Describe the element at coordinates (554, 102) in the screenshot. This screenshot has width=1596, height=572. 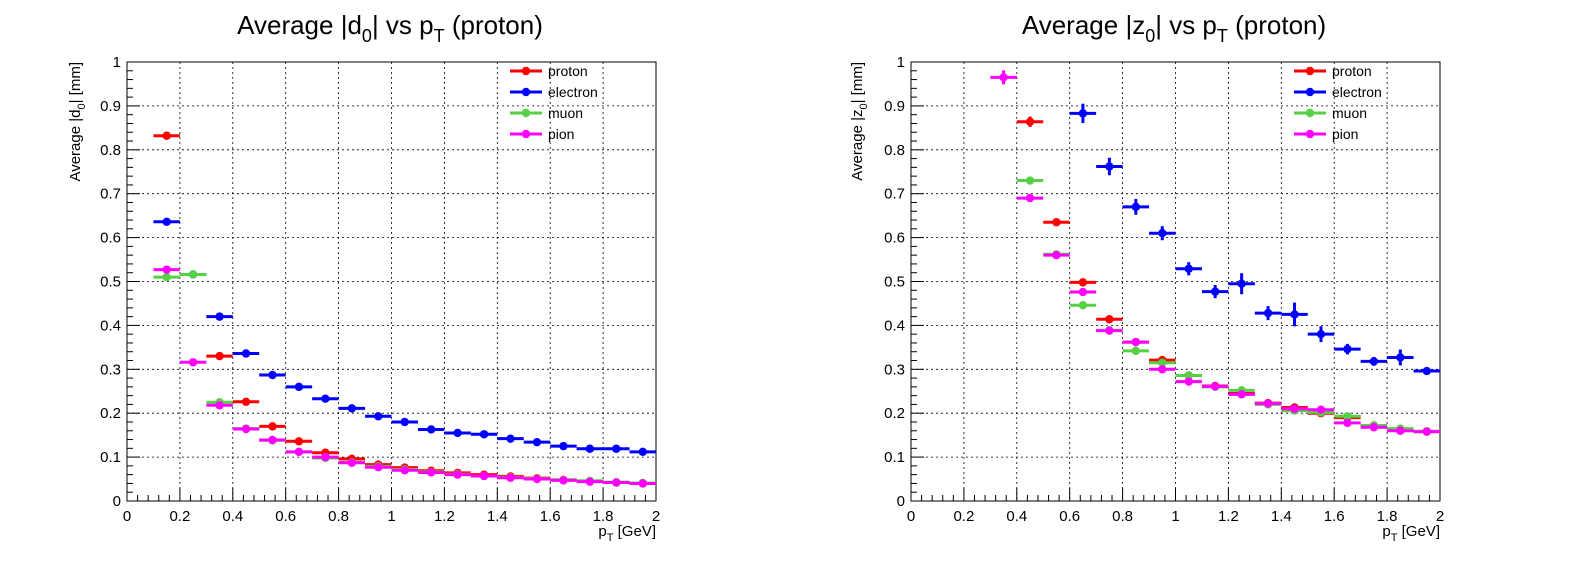
I see `legend: proton electron muon pion` at that location.